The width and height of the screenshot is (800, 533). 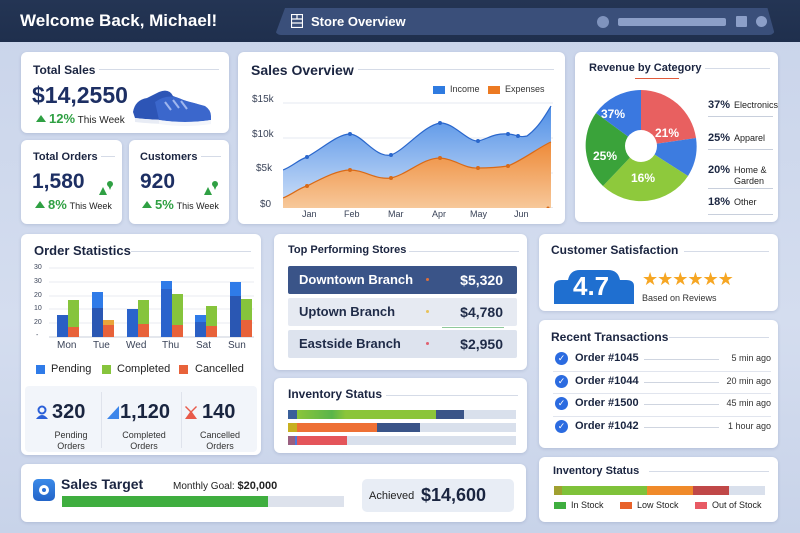 What do you see at coordinates (454, 495) in the screenshot?
I see `achieved-value: $14,600` at bounding box center [454, 495].